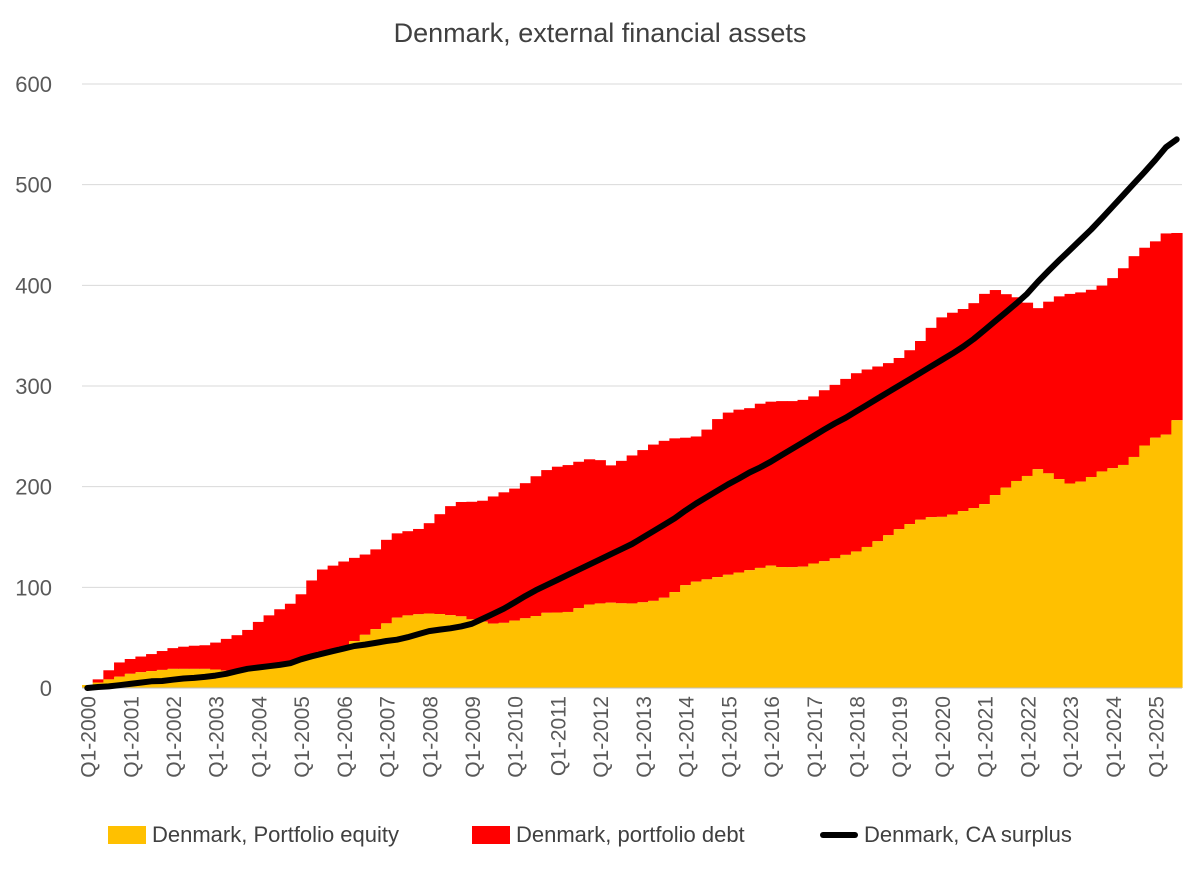 The height and width of the screenshot is (872, 1200). I want to click on x-tick-label: Q1-2008, so click(430, 737).